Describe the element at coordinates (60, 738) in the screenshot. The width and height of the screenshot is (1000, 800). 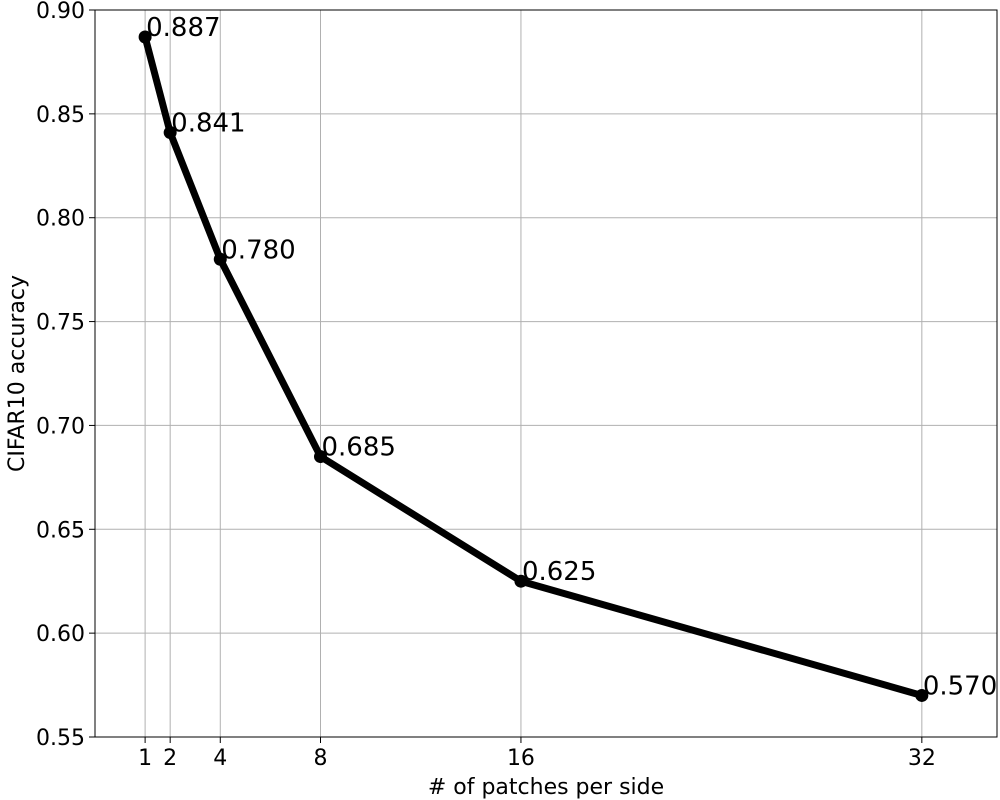
I see `y-tick-label: 0.55` at that location.